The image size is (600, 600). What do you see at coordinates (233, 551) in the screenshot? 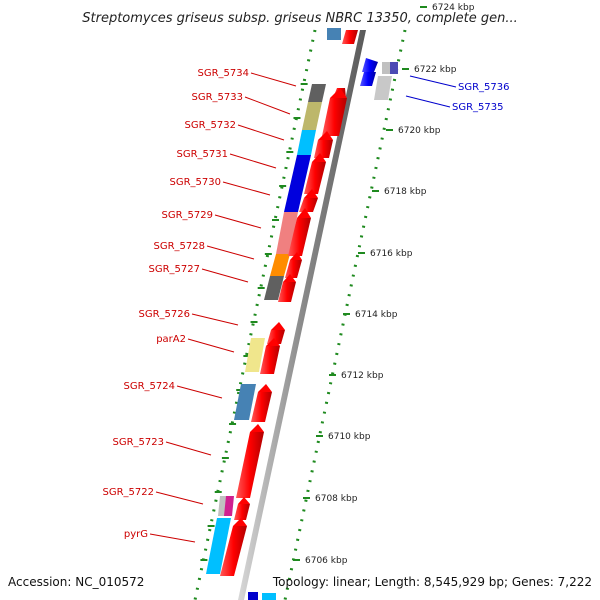
I see `arrow-pyrG` at bounding box center [233, 551].